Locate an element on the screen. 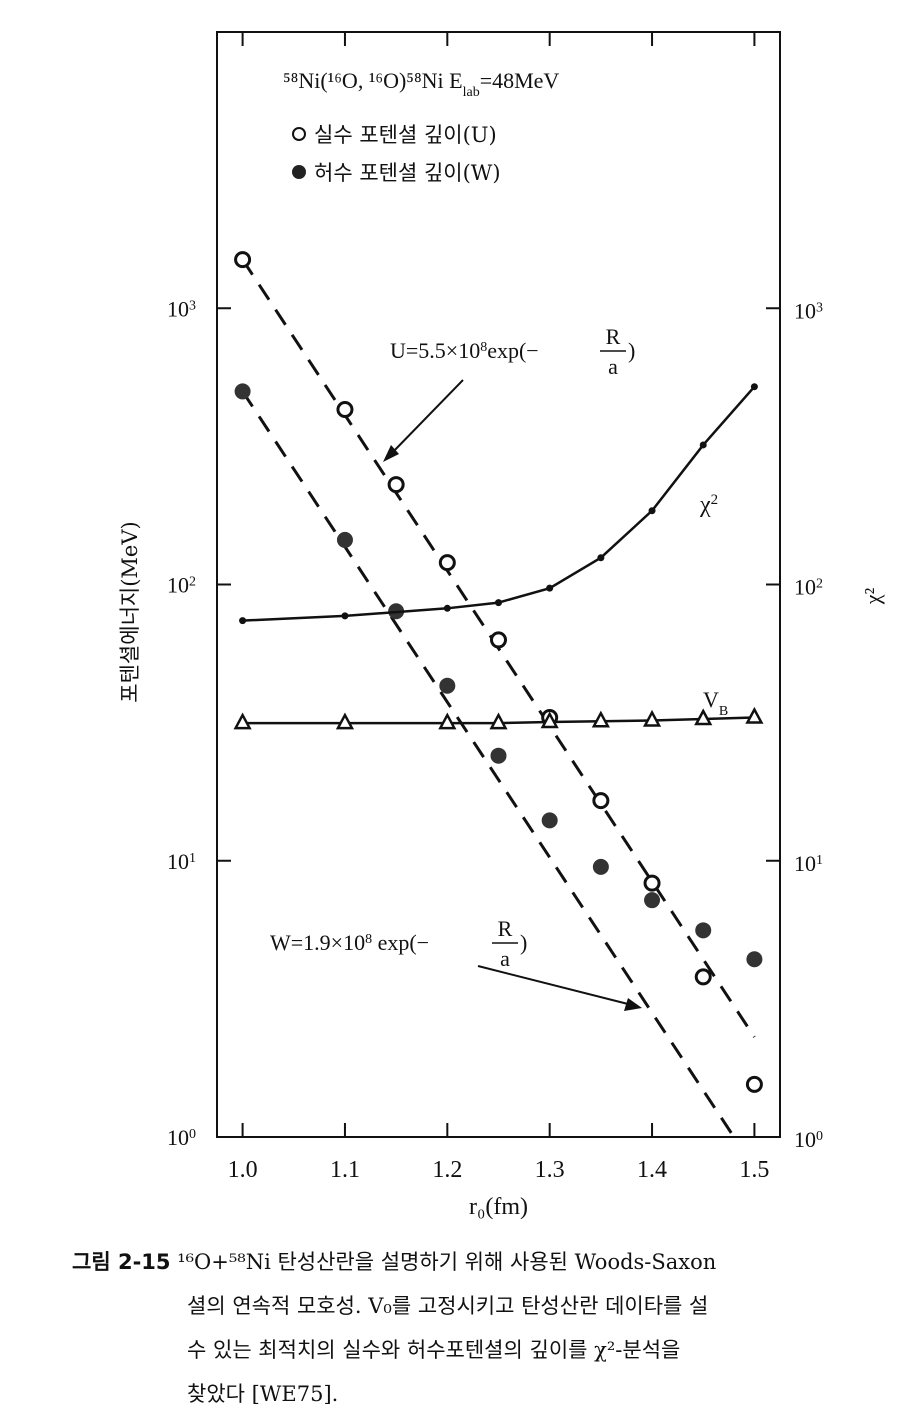 The image size is (915, 1423). y-tick-label-right: 10⁰ is located at coordinates (808, 1139).